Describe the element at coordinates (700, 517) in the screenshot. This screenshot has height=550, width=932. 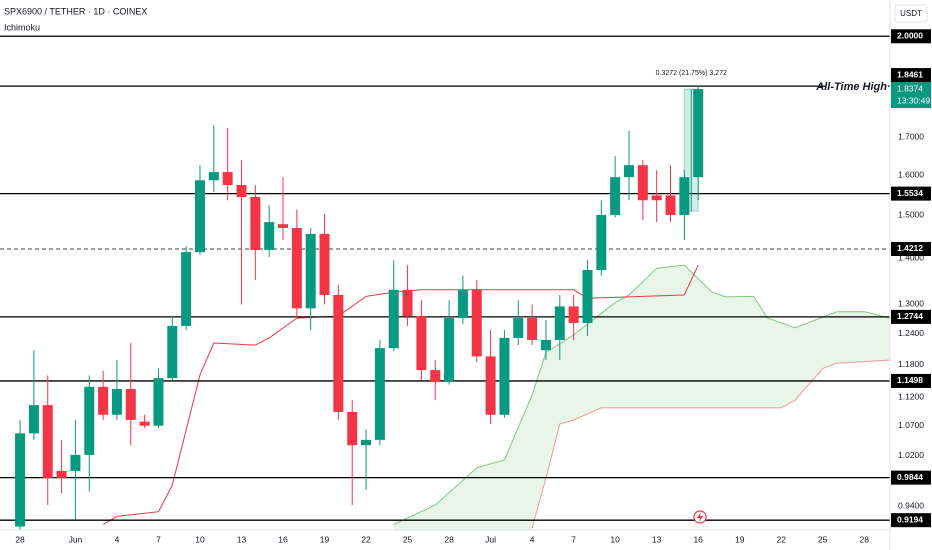
I see `alert-icon` at that location.